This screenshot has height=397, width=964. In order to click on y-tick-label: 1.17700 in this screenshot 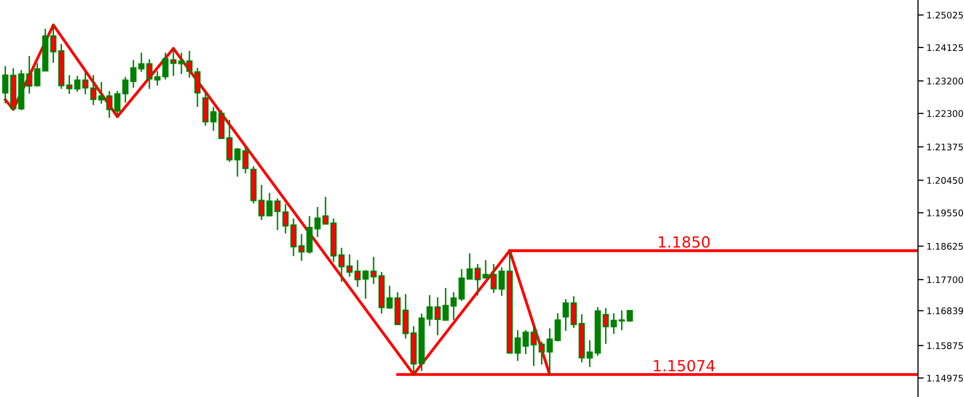, I will do `click(945, 280)`.